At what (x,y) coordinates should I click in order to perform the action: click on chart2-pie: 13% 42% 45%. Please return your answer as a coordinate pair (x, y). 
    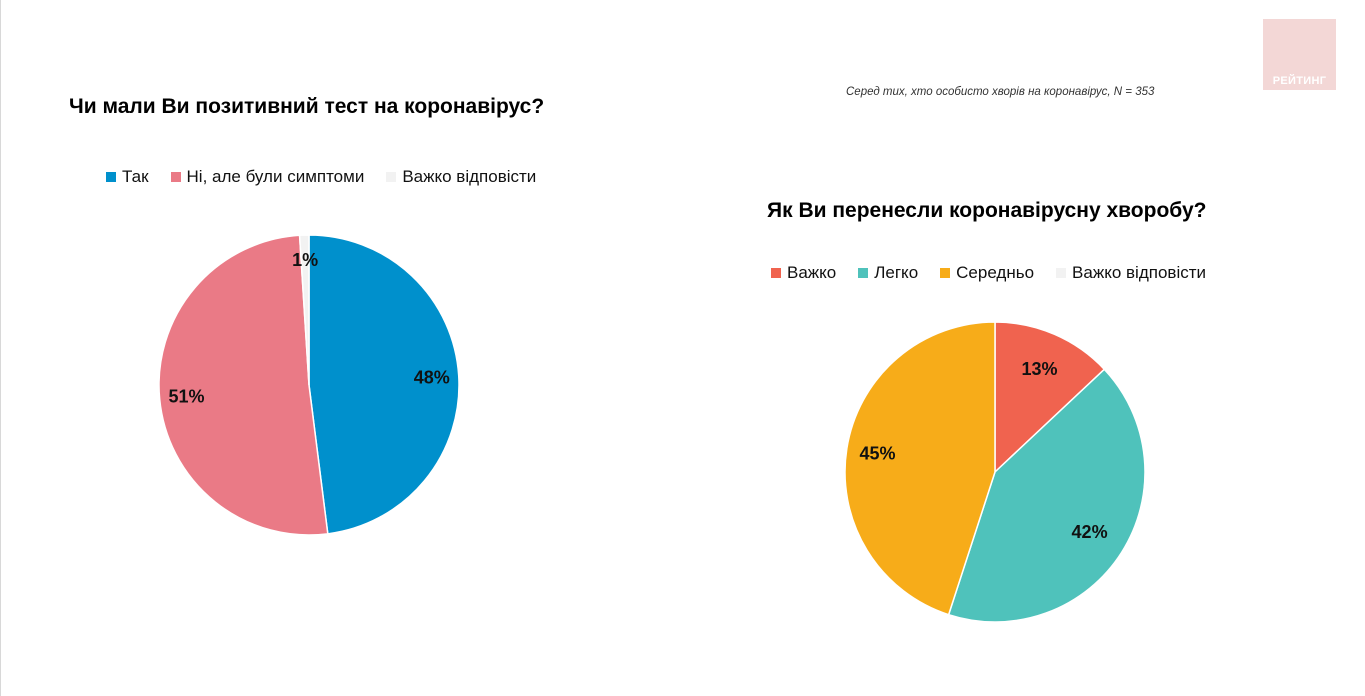
    Looking at the image, I should click on (995, 472).